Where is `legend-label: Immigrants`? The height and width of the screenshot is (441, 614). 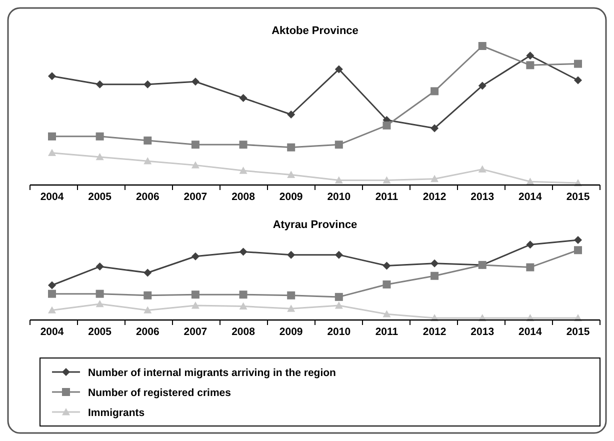
legend-label: Immigrants is located at coordinates (116, 413).